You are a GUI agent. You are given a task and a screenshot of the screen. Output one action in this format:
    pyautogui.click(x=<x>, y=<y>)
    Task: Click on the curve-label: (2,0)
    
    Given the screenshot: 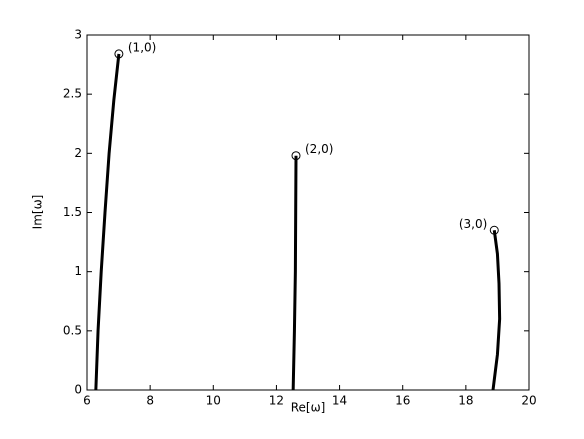 What is the action you would take?
    pyautogui.click(x=319, y=149)
    